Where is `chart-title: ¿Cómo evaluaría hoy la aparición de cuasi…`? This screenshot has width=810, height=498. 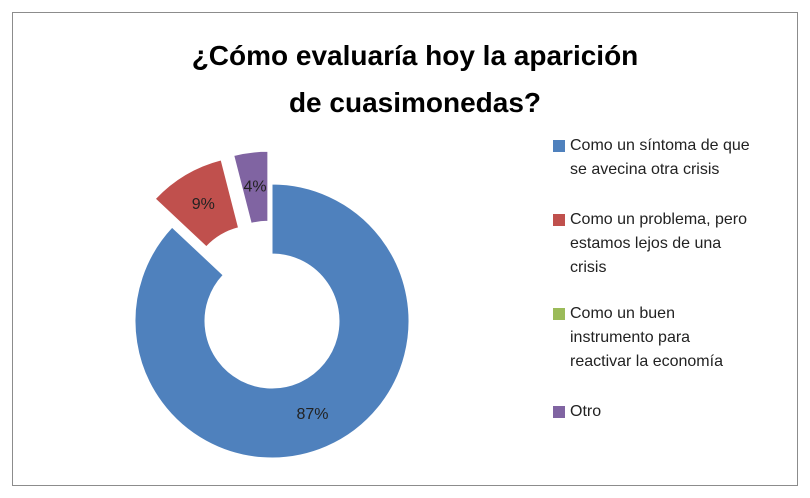
chart-title: ¿Cómo evaluaría hoy la aparición de cuasi… is located at coordinates (415, 79).